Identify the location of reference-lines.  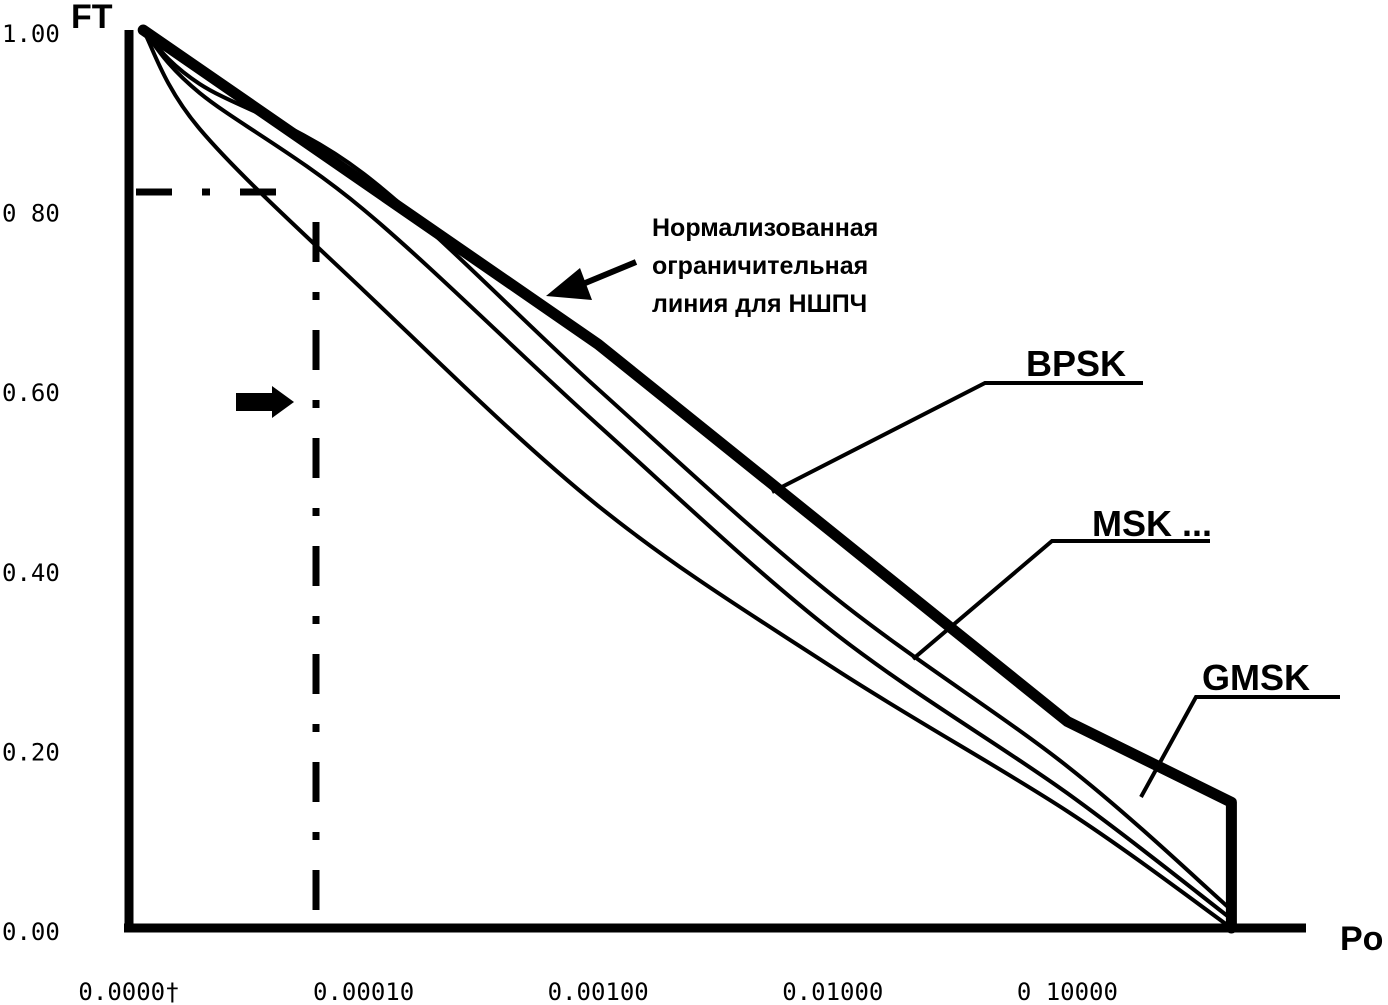
(228, 551).